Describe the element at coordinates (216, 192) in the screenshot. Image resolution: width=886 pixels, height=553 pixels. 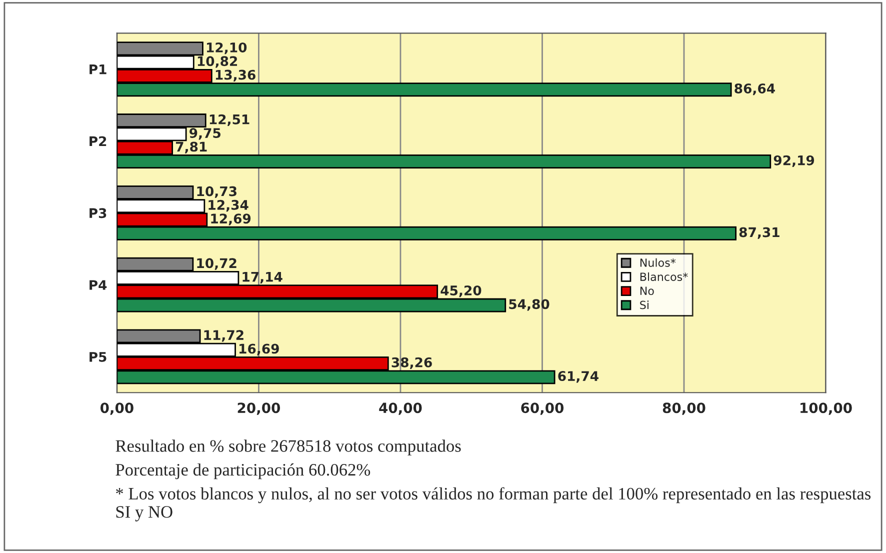
I see `data-label: 10,73` at that location.